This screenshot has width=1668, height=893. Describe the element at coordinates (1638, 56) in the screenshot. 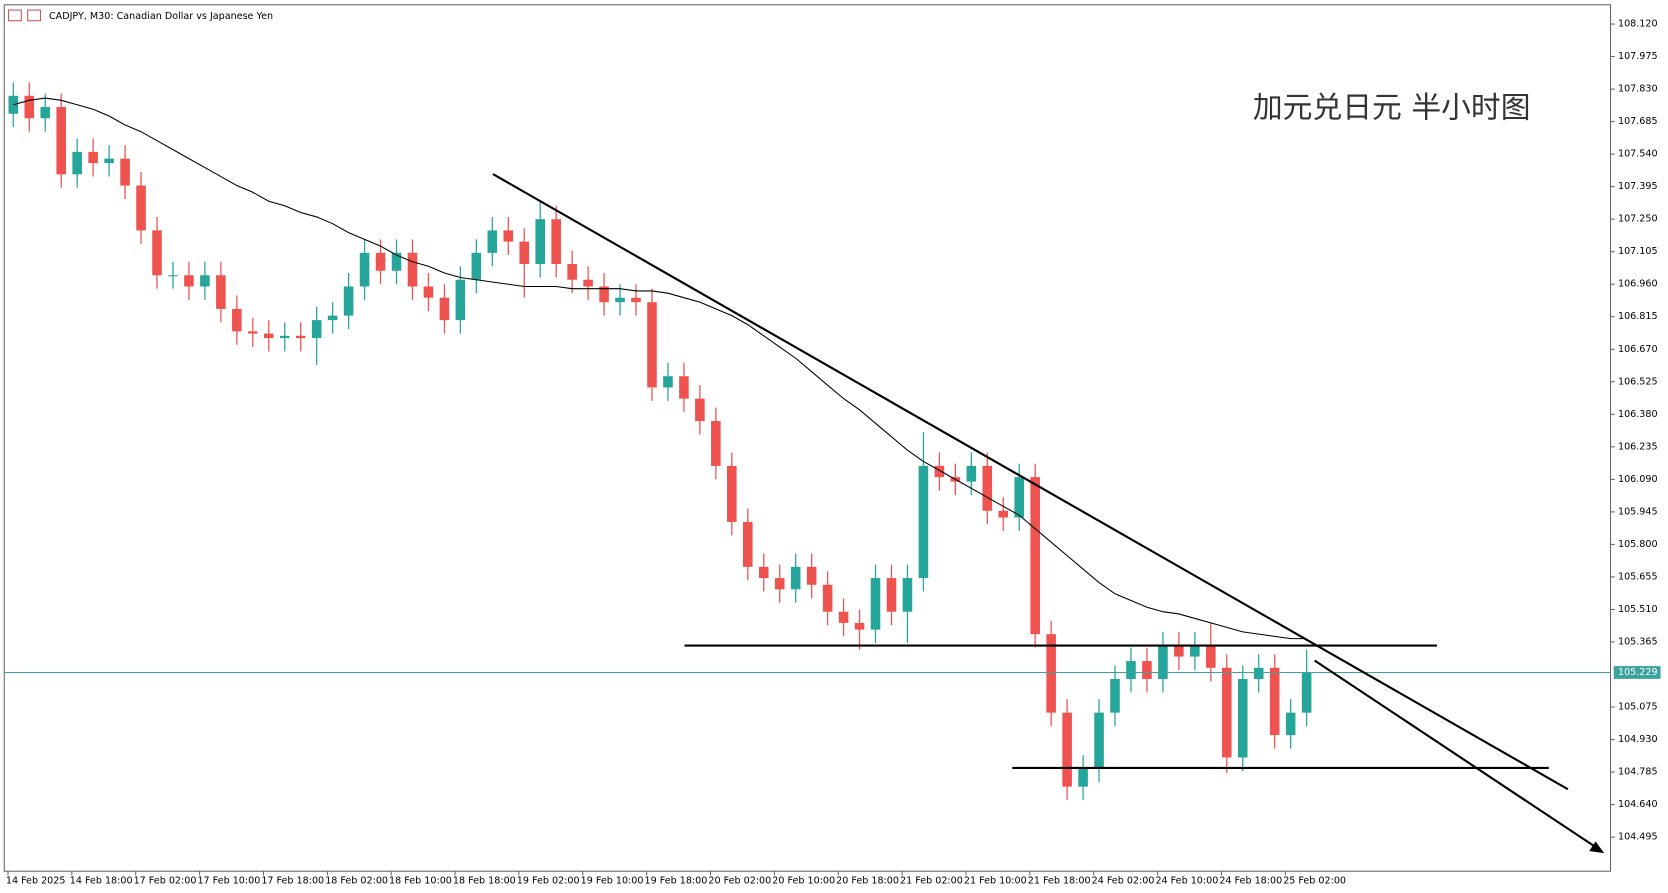

I see `y-tick-label: 107.975` at that location.